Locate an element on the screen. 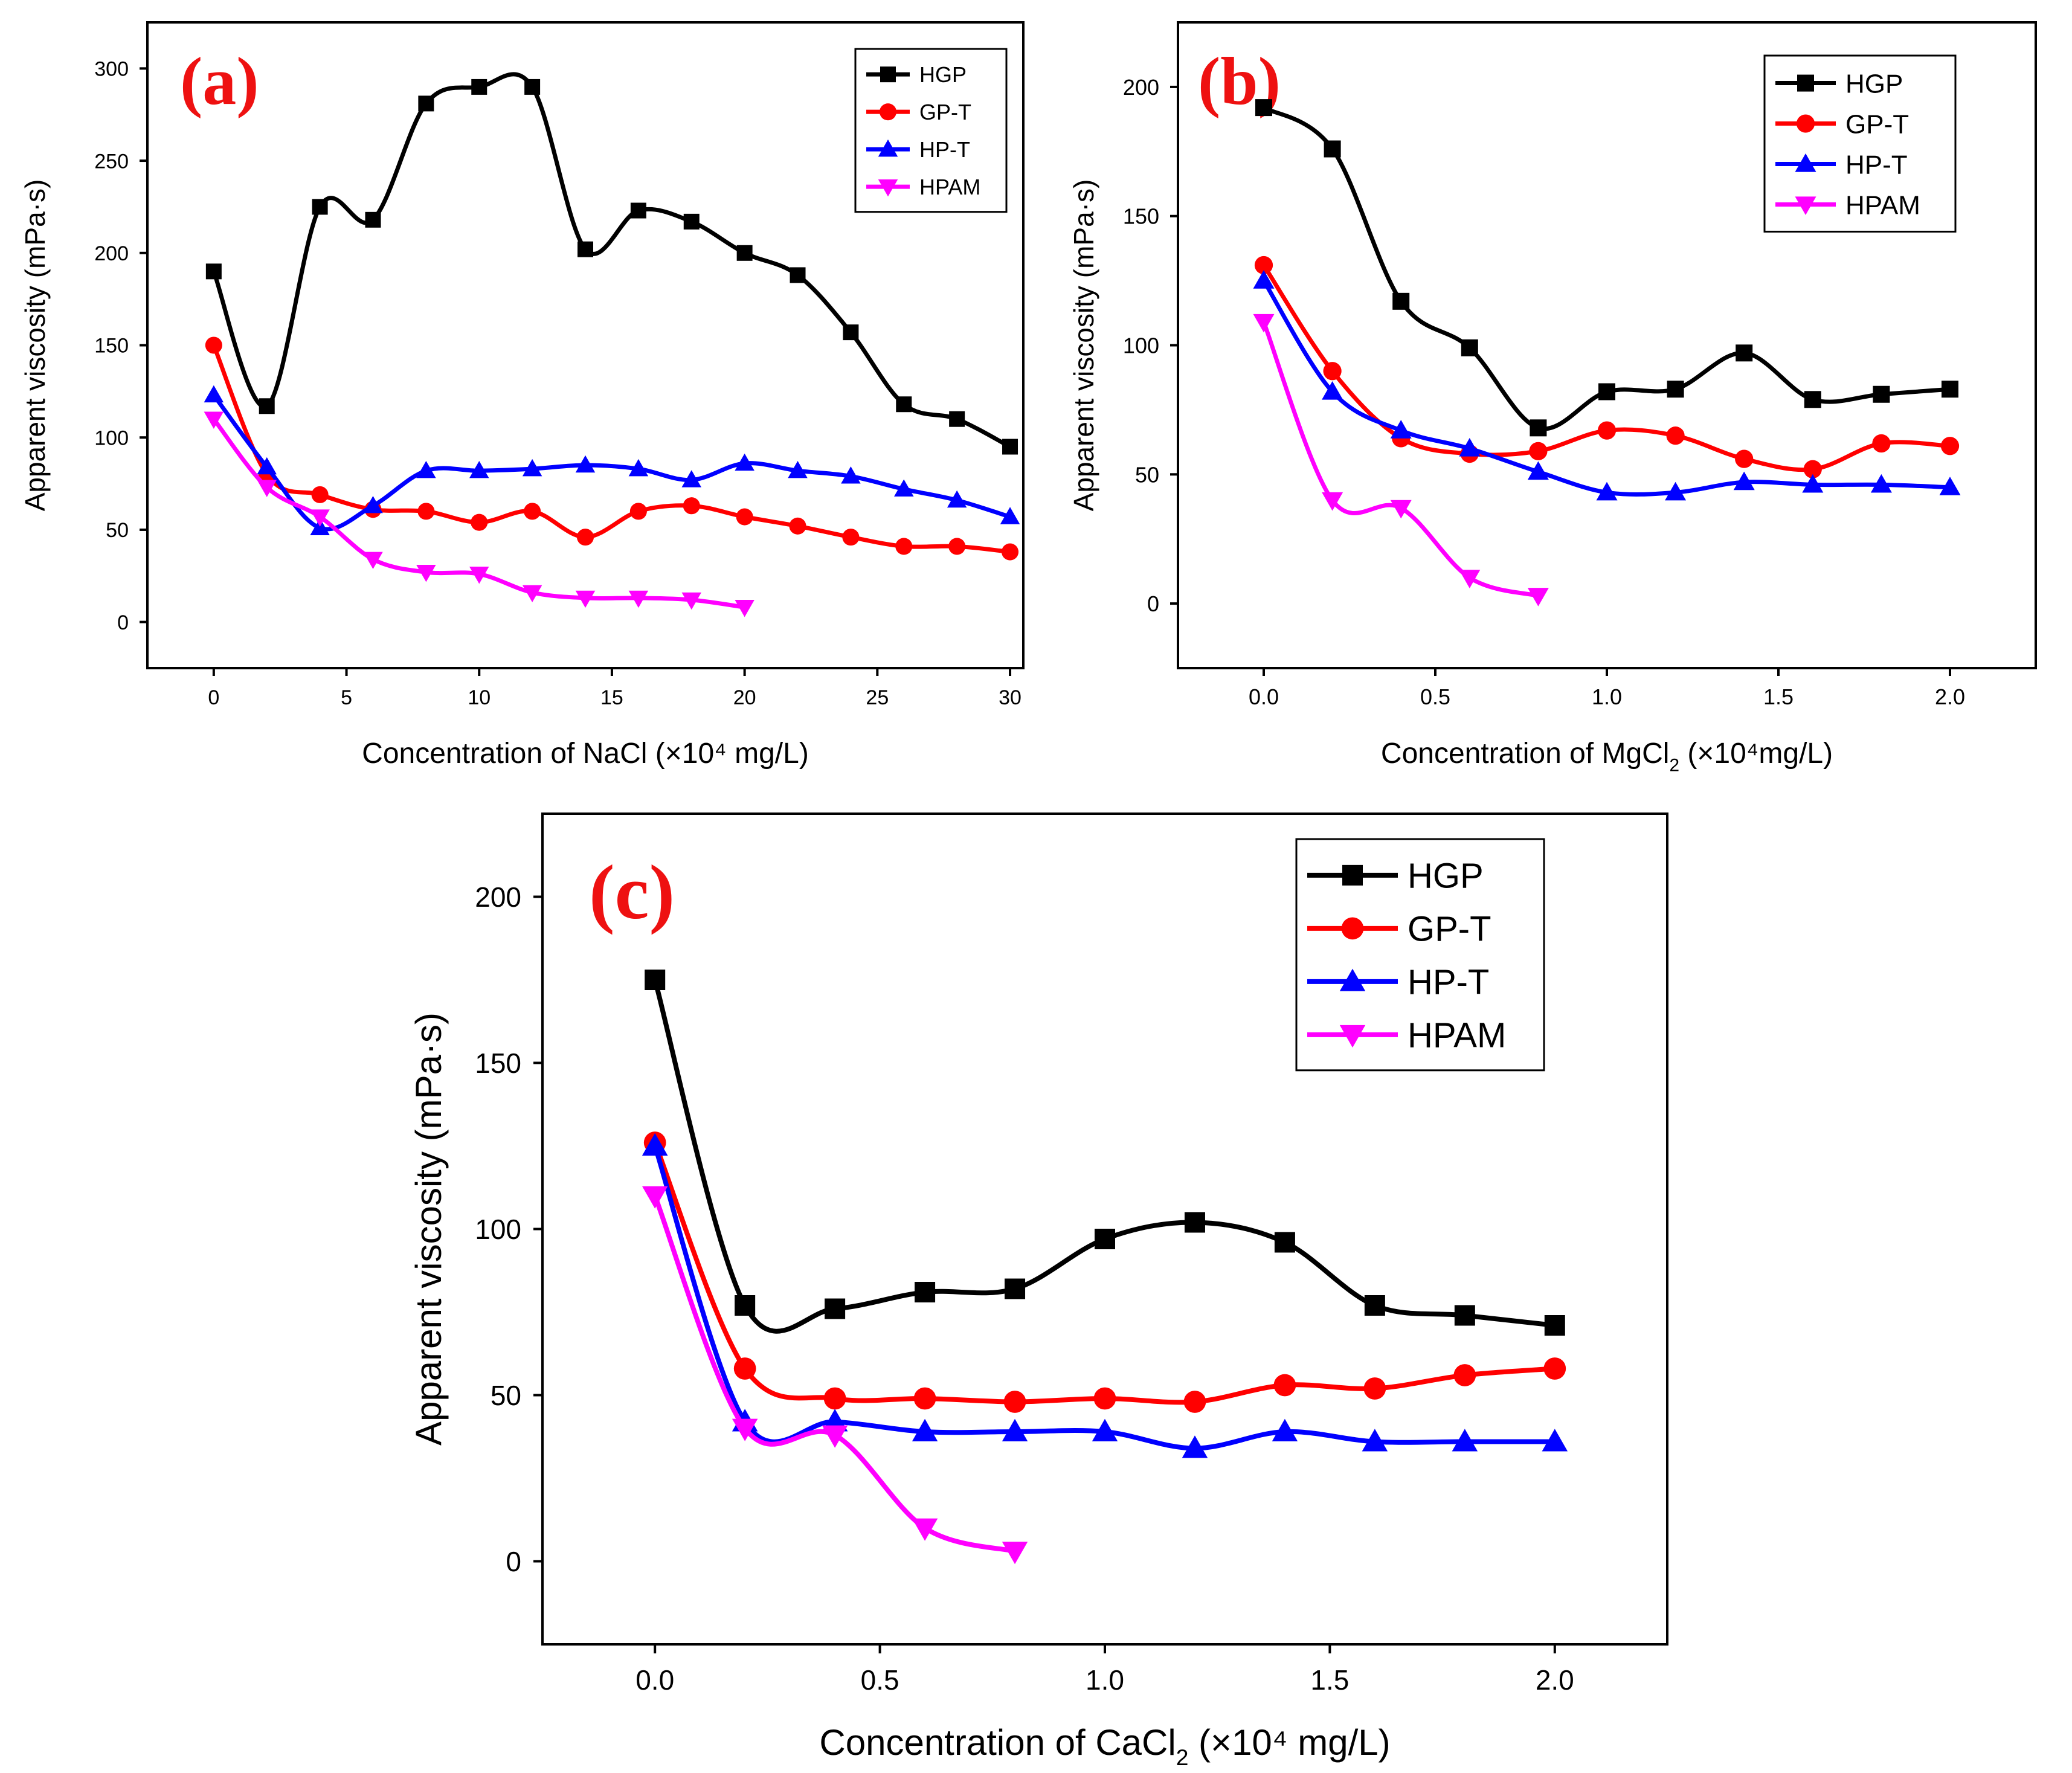 Image resolution: width=2072 pixels, height=1773 pixels. x-tick-label: 30 is located at coordinates (1011, 697).